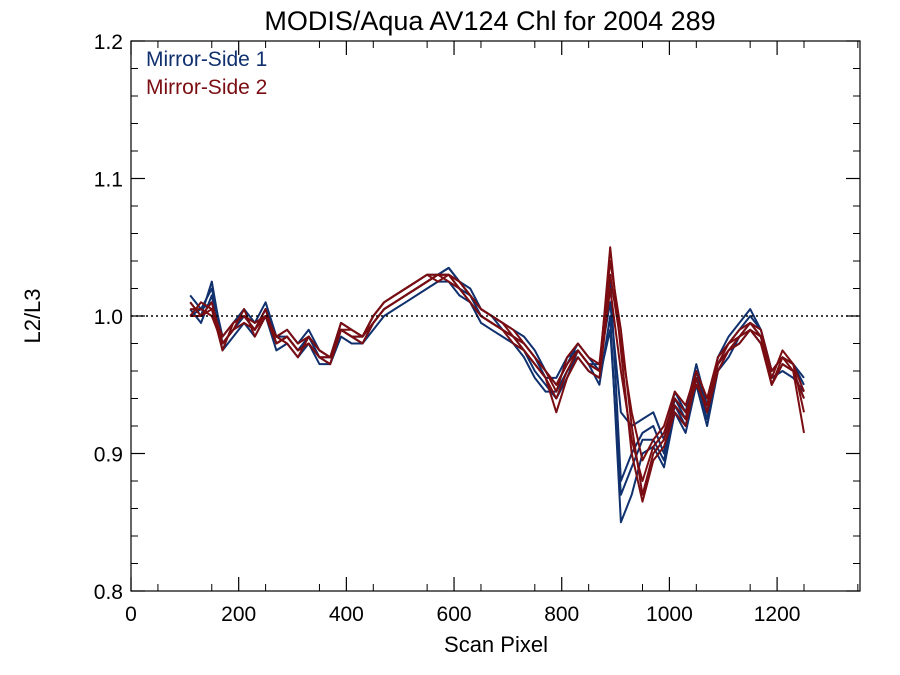  What do you see at coordinates (454, 614) in the screenshot?
I see `x-tick-label: 600` at bounding box center [454, 614].